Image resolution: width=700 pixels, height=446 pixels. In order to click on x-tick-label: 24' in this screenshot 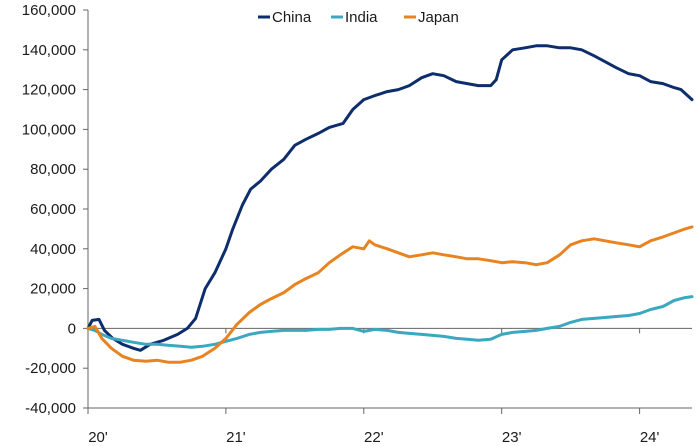, I will do `click(650, 437)`.